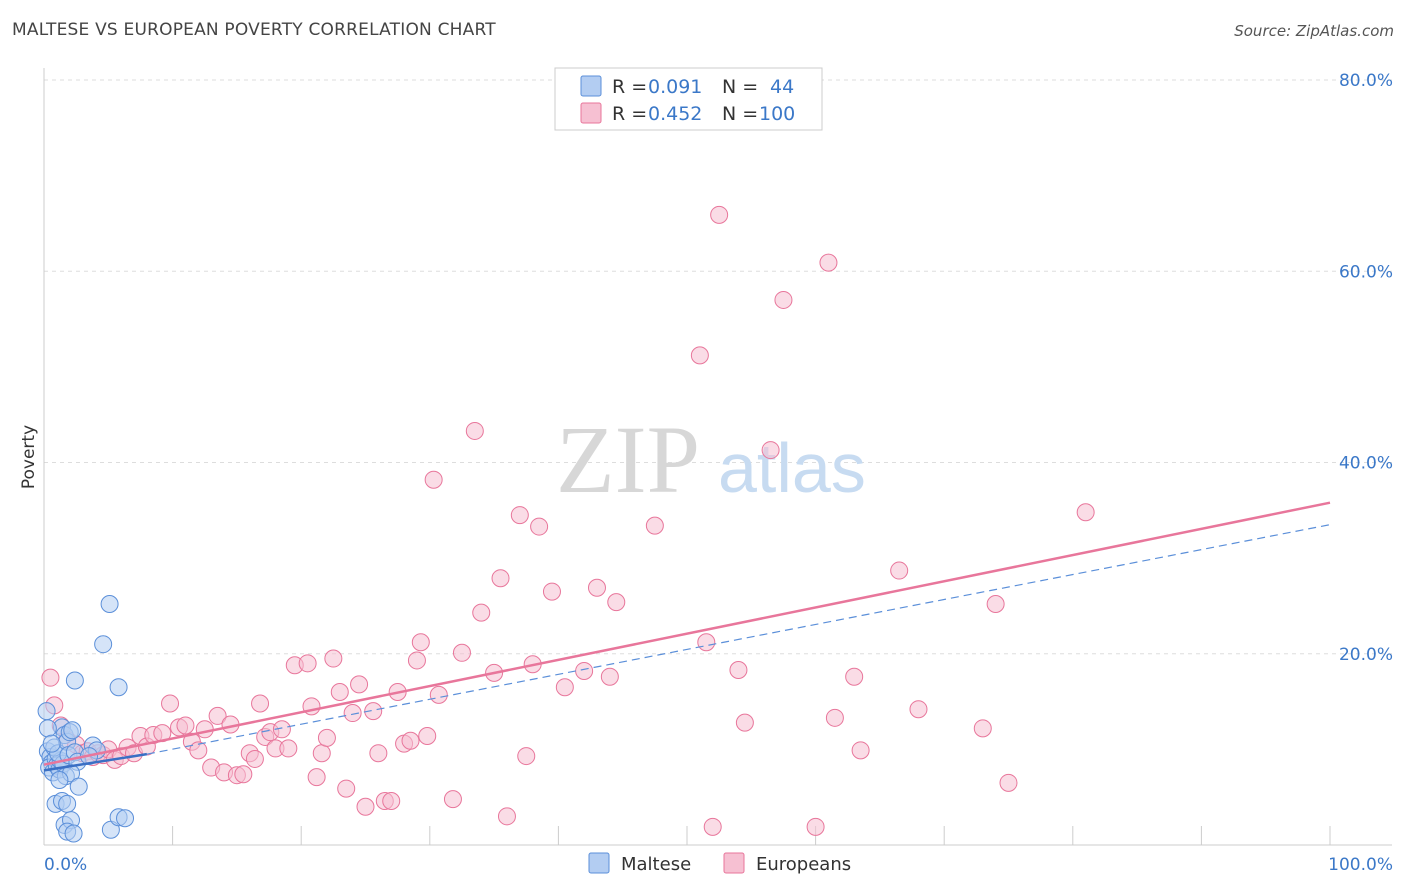 The height and width of the screenshot is (892, 1406). Describe the element at coordinates (675, 87) in the screenshot. I see `maltese-r-value: 0.091` at that location.